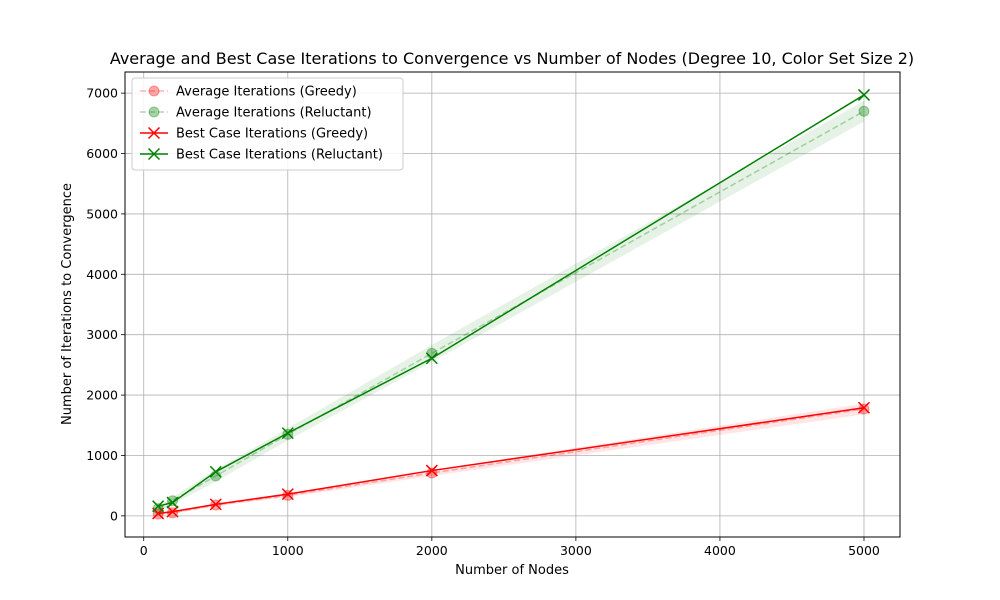 This screenshot has width=1000, height=600. Describe the element at coordinates (266, 92) in the screenshot. I see `legend-label: Average Iterations (Greedy)` at that location.